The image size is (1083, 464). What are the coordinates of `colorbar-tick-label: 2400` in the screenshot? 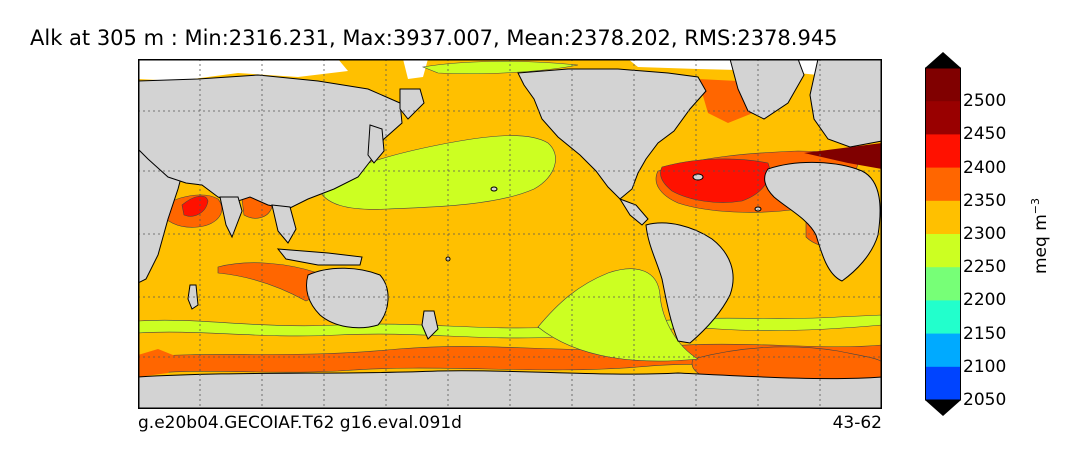 It's located at (985, 167).